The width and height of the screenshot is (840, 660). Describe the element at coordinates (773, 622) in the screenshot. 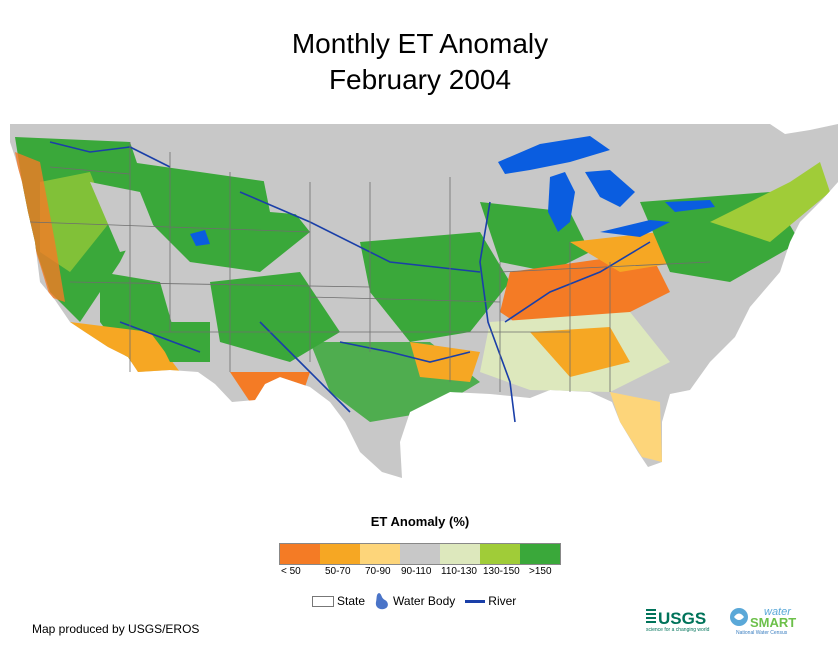

I see `watersmart-logo-text: SMART` at that location.